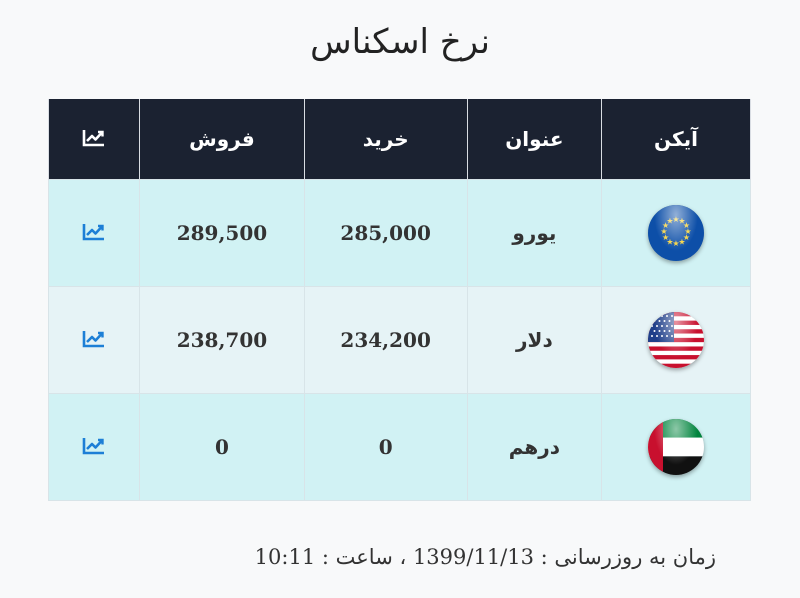  What do you see at coordinates (385, 139) in the screenshot?
I see `header-buy: خرید` at bounding box center [385, 139].